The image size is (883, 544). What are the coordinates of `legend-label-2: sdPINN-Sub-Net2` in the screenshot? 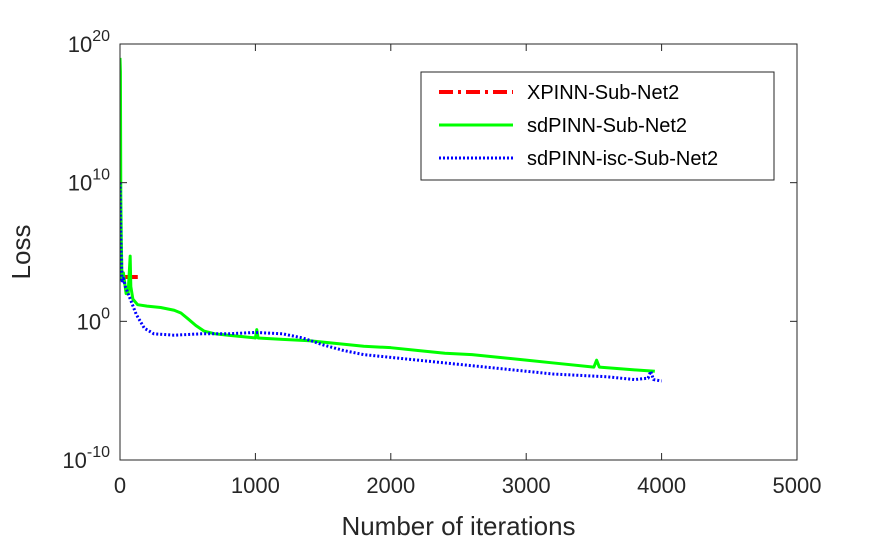 It's located at (607, 126).